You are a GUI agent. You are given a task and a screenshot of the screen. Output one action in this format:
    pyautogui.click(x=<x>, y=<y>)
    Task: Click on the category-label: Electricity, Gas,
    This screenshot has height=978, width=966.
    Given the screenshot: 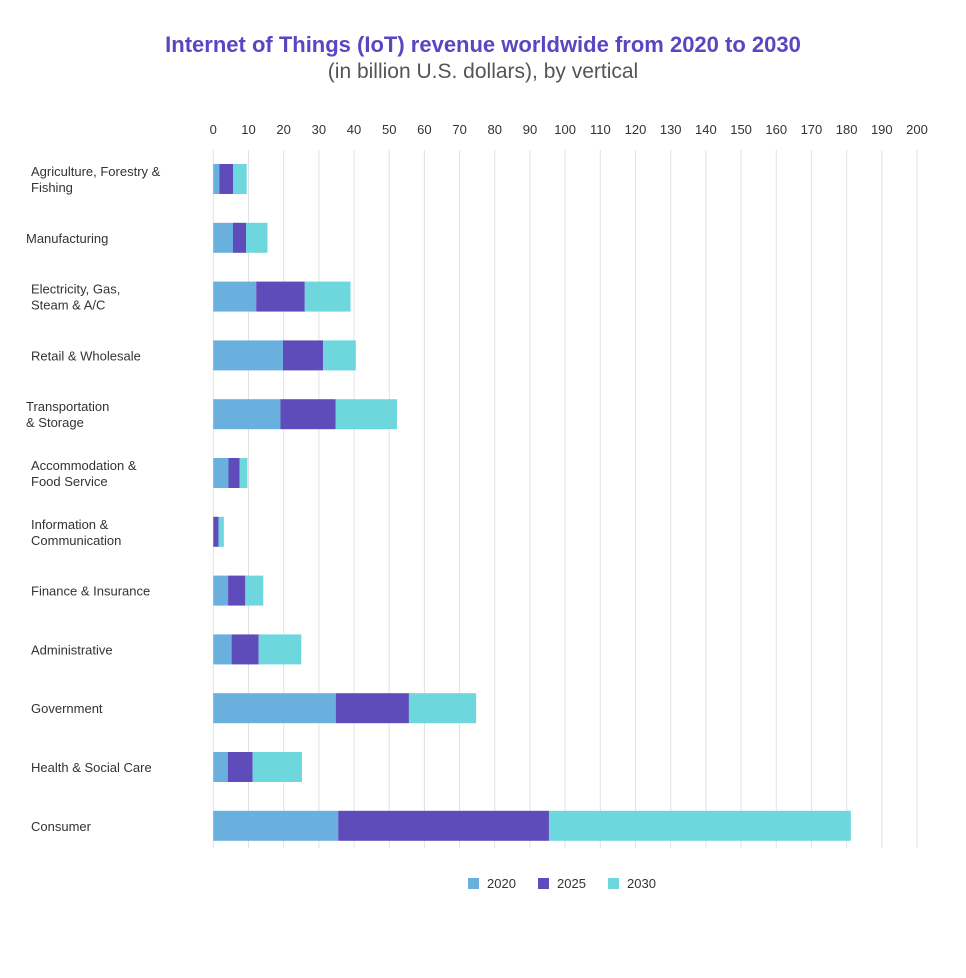 What is the action you would take?
    pyautogui.click(x=75, y=289)
    